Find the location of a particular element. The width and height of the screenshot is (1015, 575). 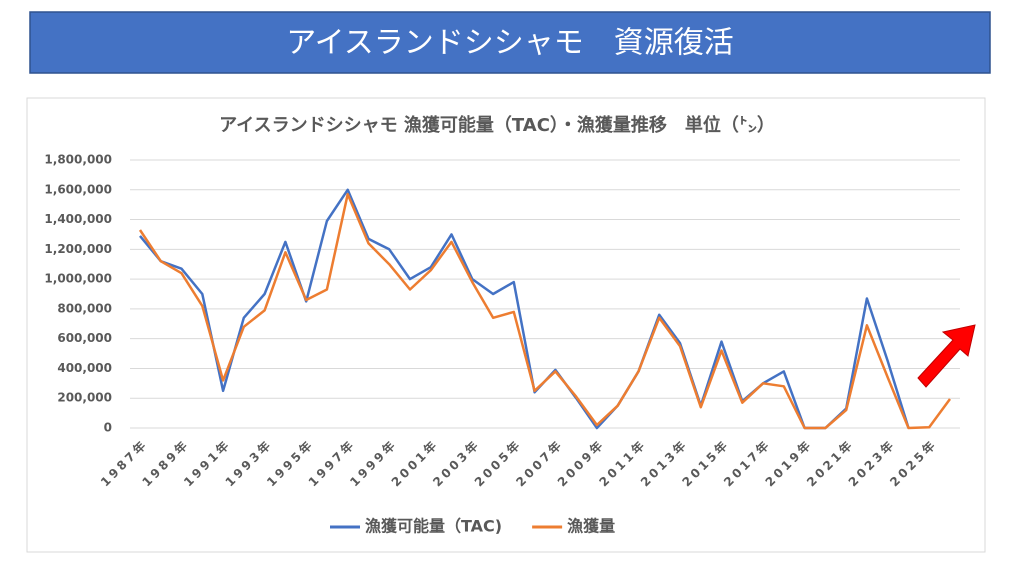

header-box is located at coordinates (510, 42).